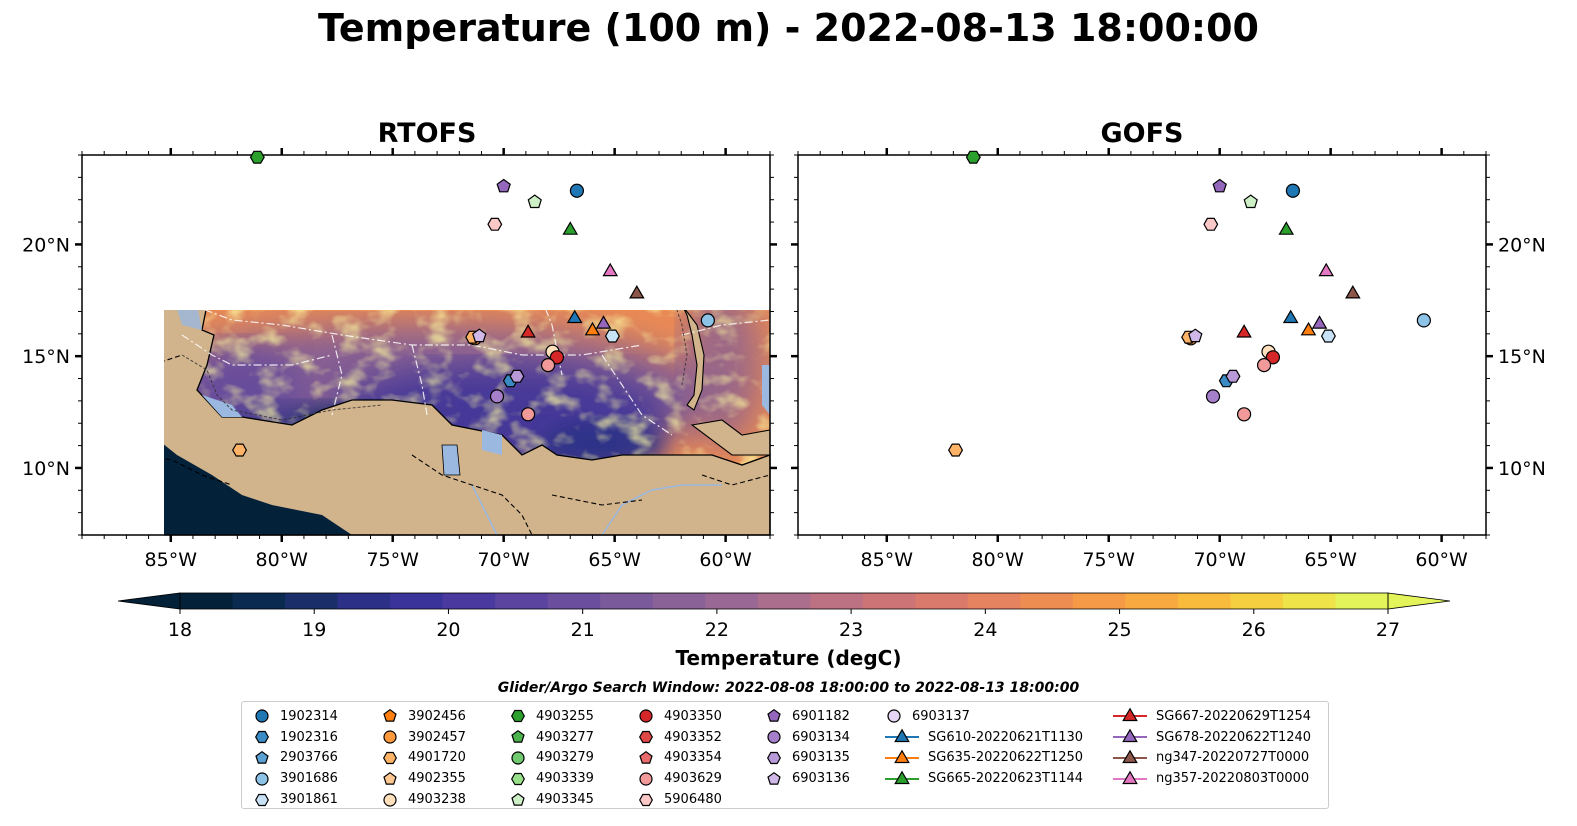 Image resolution: width=1577 pixels, height=826 pixels. Describe the element at coordinates (574, 316) in the screenshot. I see `marker-SG610` at that location.